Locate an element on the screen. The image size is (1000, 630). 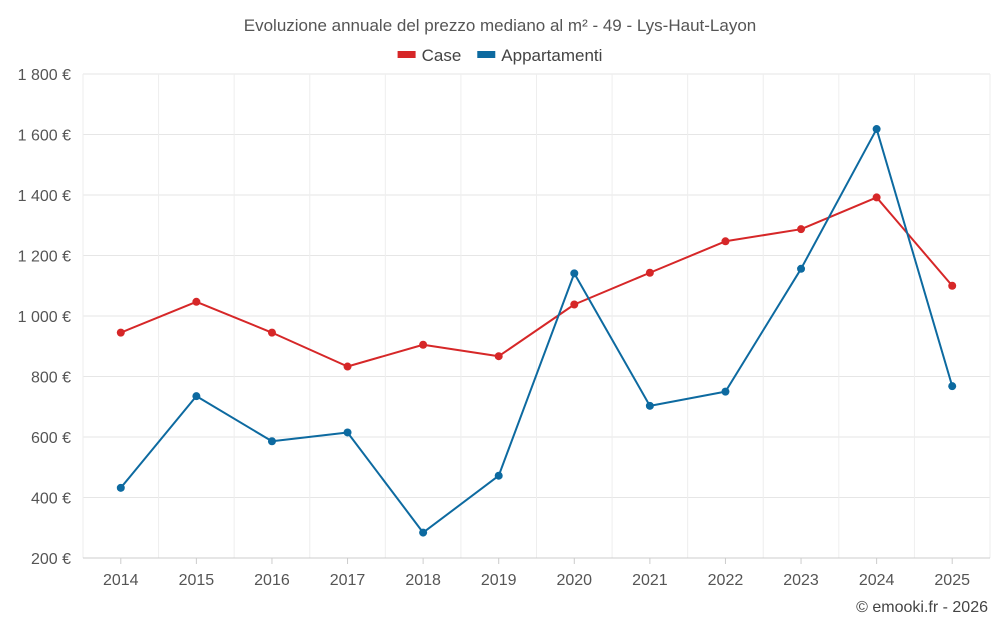
x-tick-label: 2018 is located at coordinates (423, 580).